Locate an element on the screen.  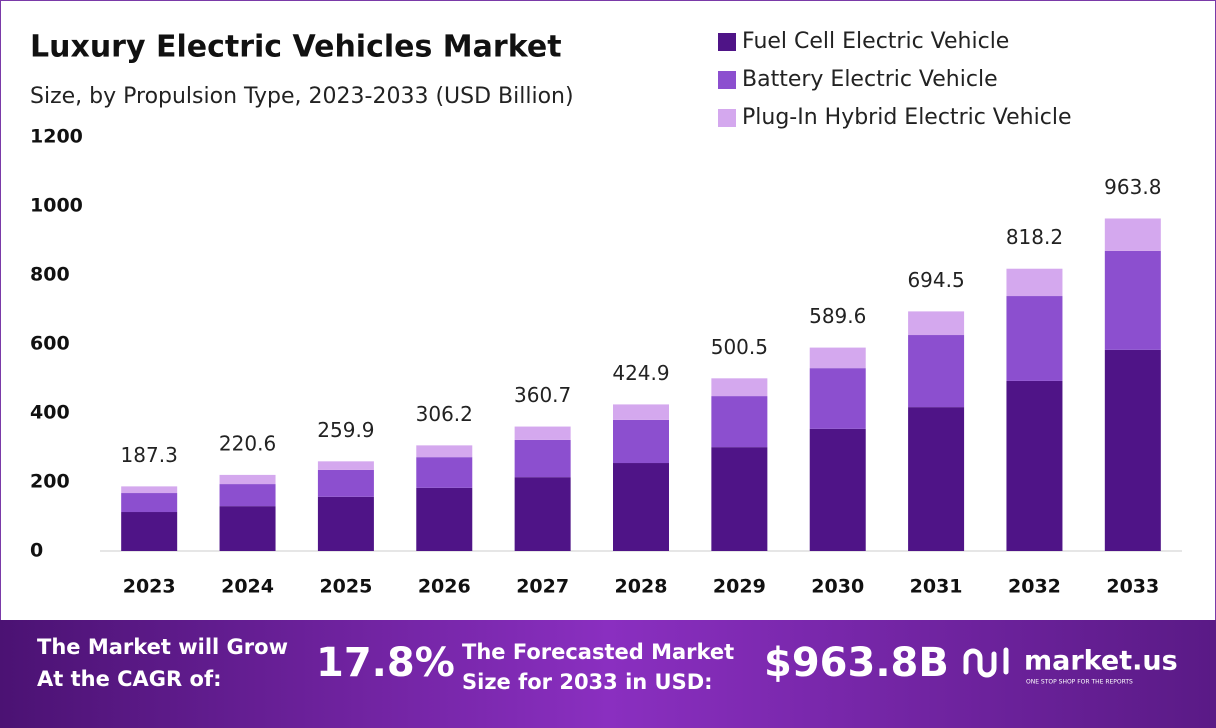
legend-label: Fuel Cell Electric Vehicle is located at coordinates (875, 41).